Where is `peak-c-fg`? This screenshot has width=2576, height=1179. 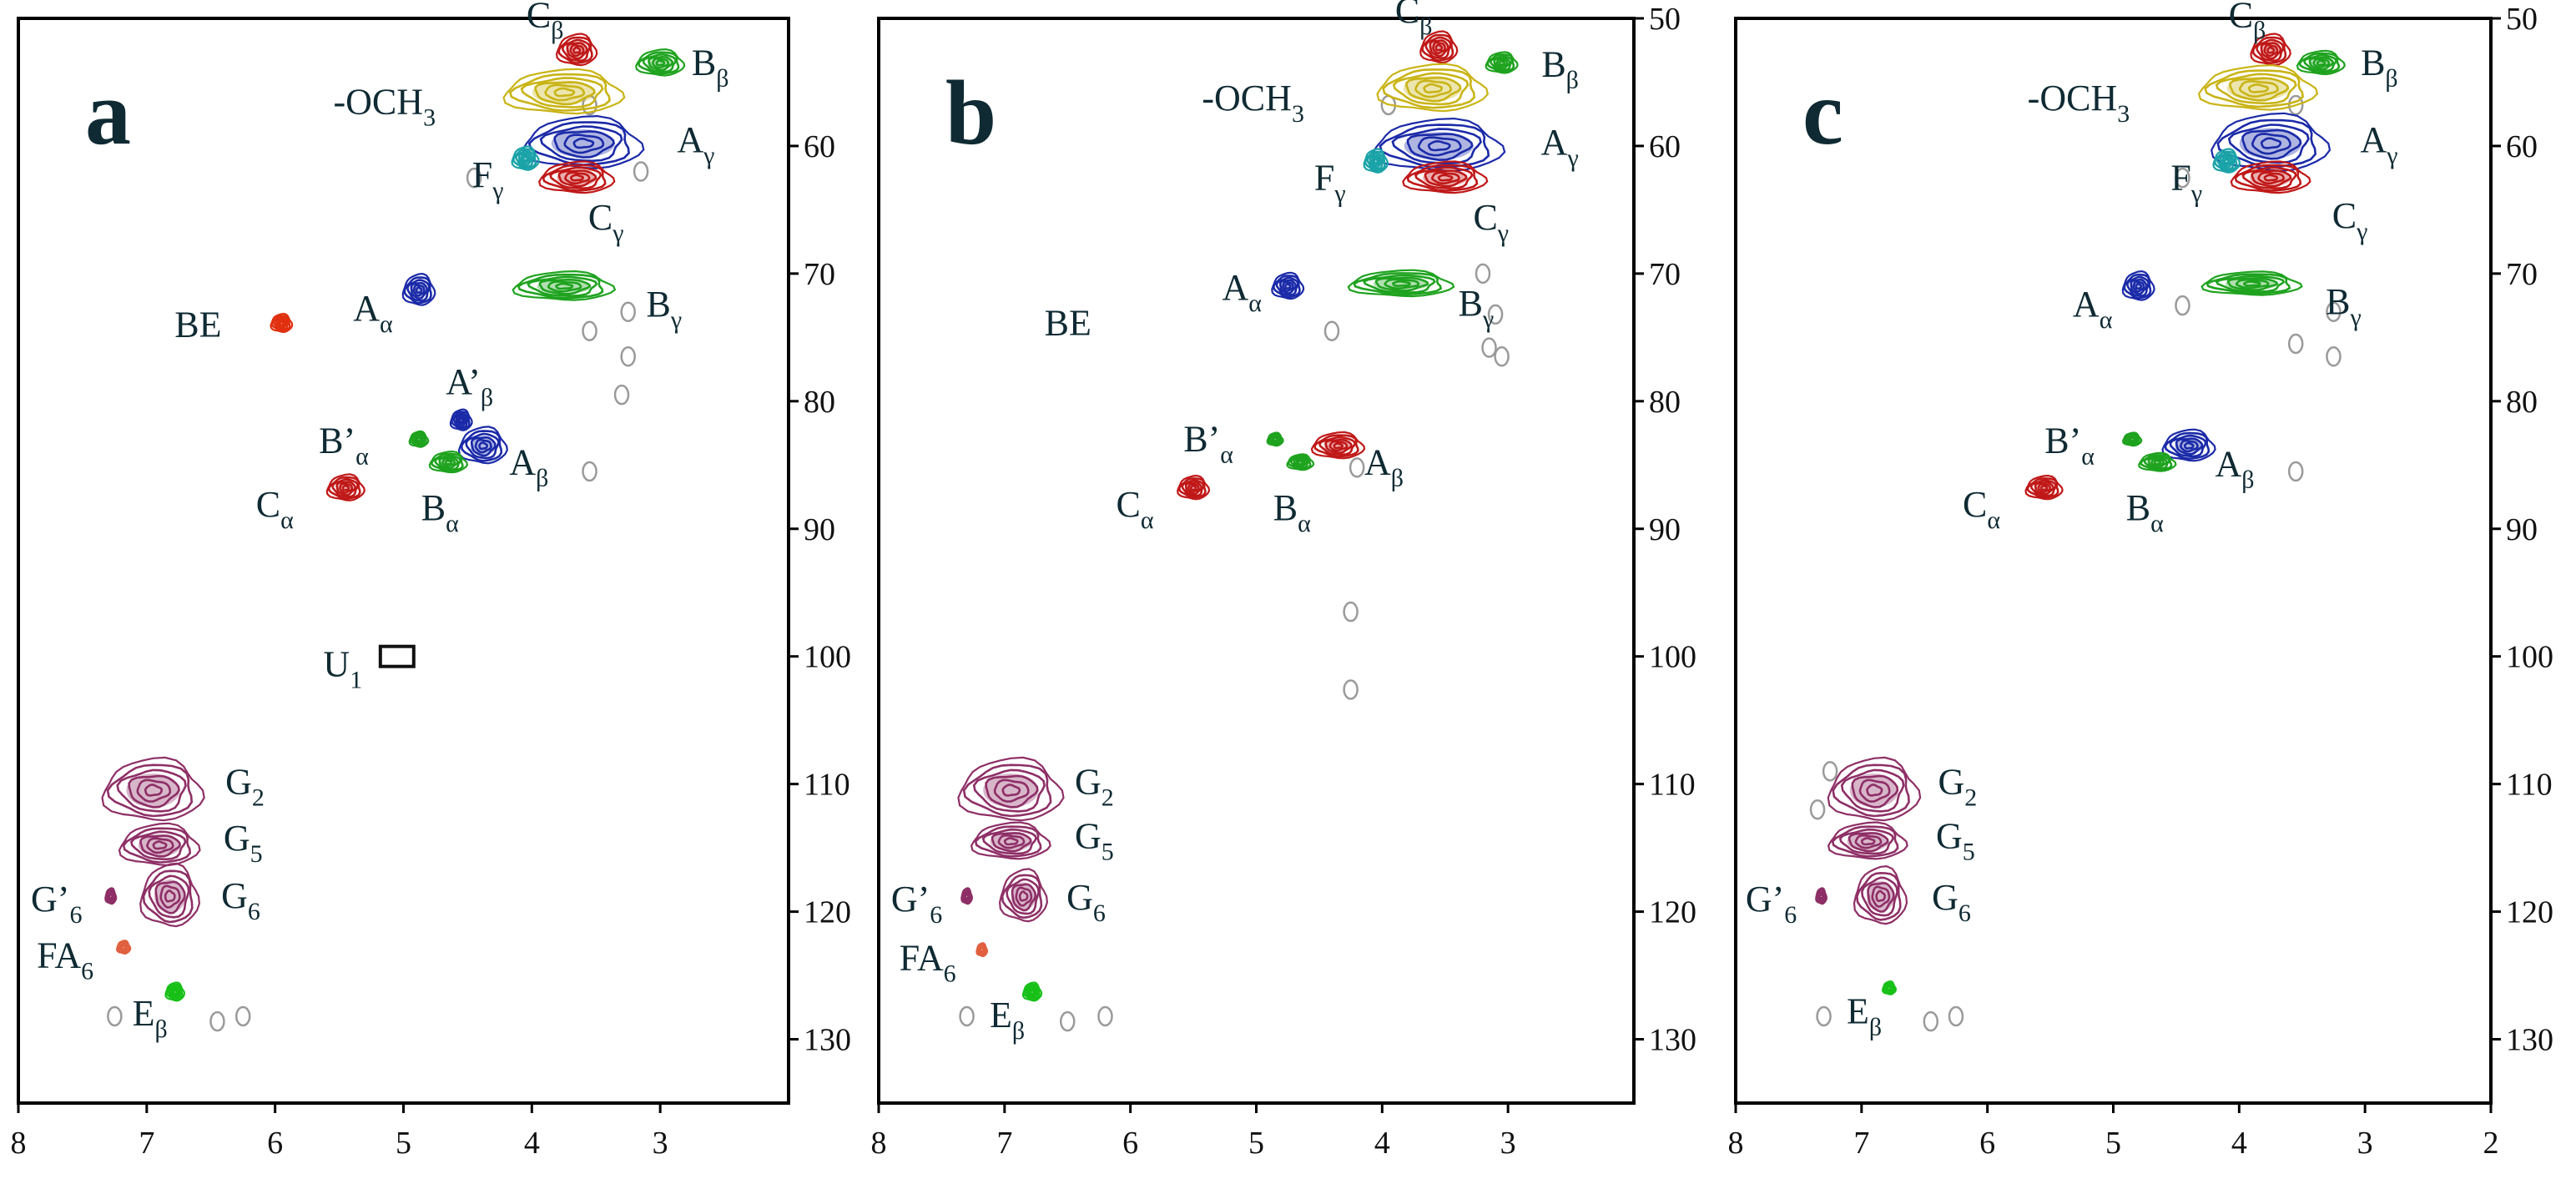
peak-c-fg is located at coordinates (2226, 161).